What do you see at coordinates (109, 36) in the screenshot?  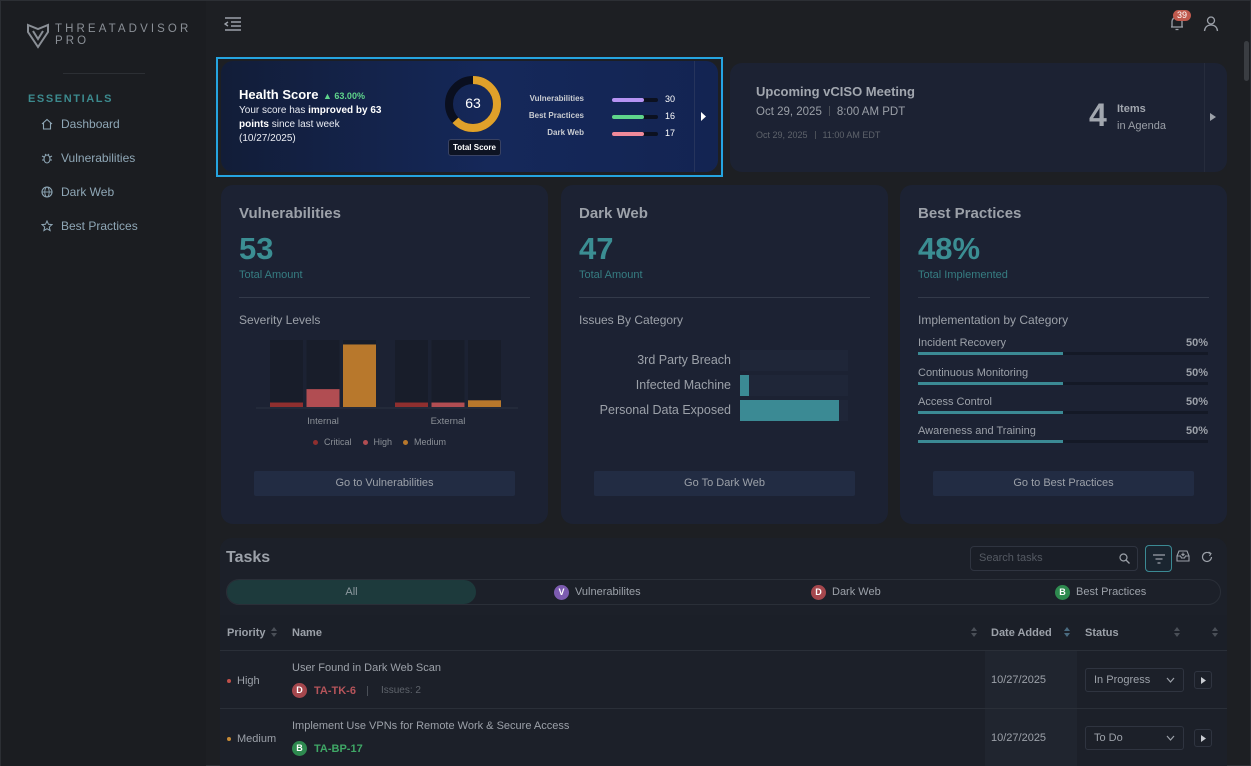 I see `logo: THREATADVISOR PRO` at bounding box center [109, 36].